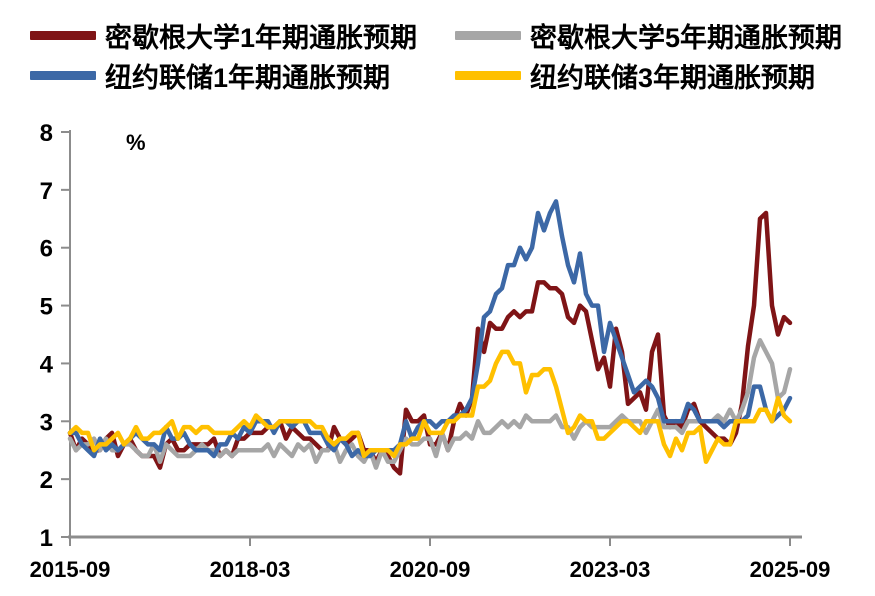 Image resolution: width=875 pixels, height=596 pixels. What do you see at coordinates (63, 75) in the screenshot?
I see `legend-swatch-nyfed-1y` at bounding box center [63, 75].